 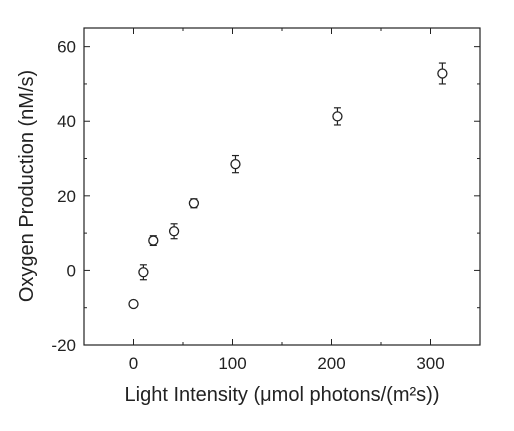 I want to click on y-tick-label: 60, so click(x=66, y=47).